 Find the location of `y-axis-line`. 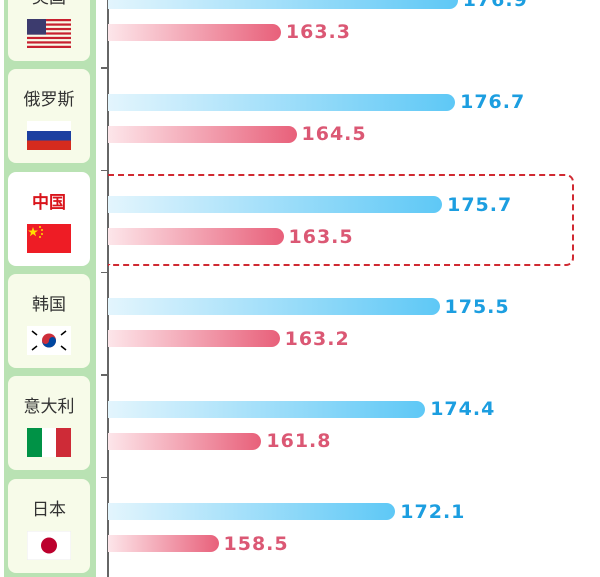

y-axis-line is located at coordinates (108, 288).